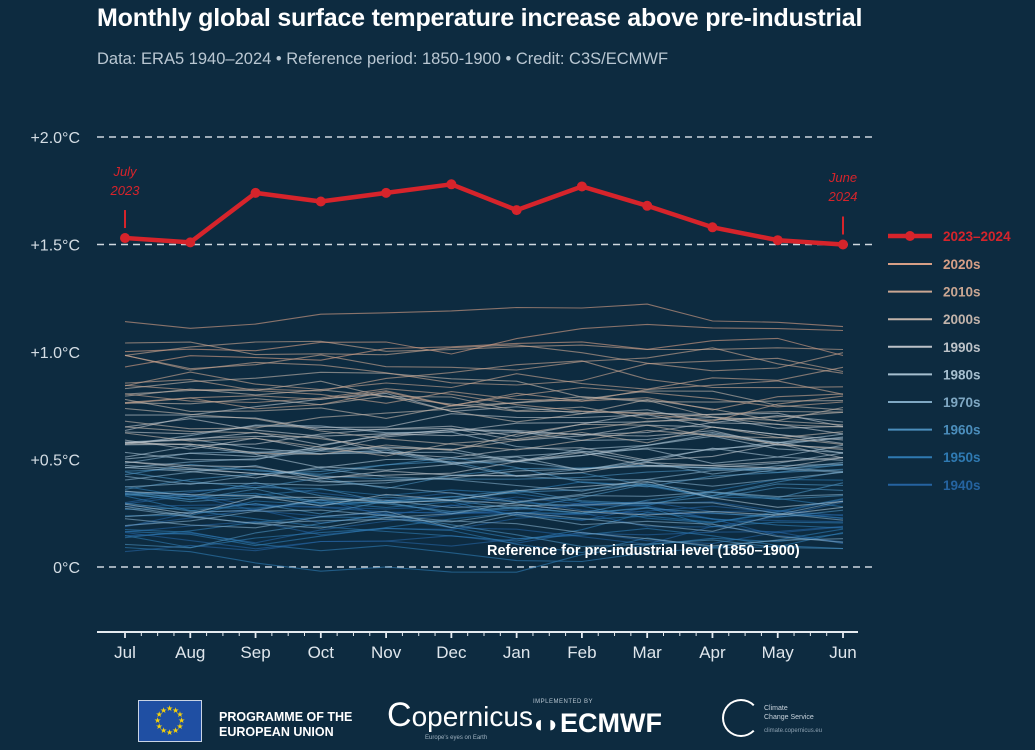 This screenshot has width=1035, height=750. I want to click on x-tick-label: Aug, so click(190, 652).